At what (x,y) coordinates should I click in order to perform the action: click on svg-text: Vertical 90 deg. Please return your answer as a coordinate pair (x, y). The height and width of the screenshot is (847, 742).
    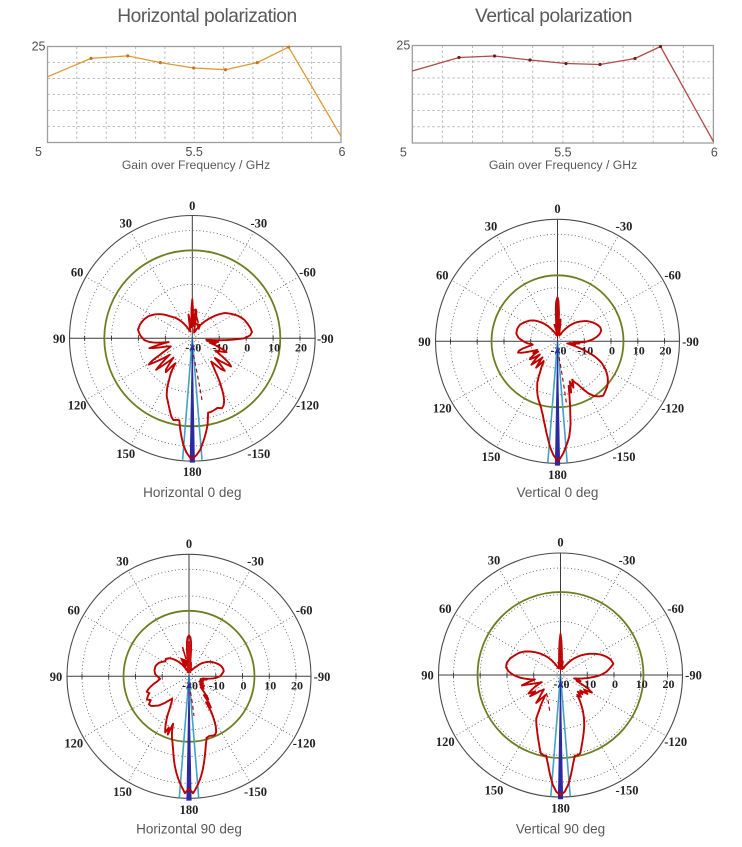
    Looking at the image, I should click on (560, 829).